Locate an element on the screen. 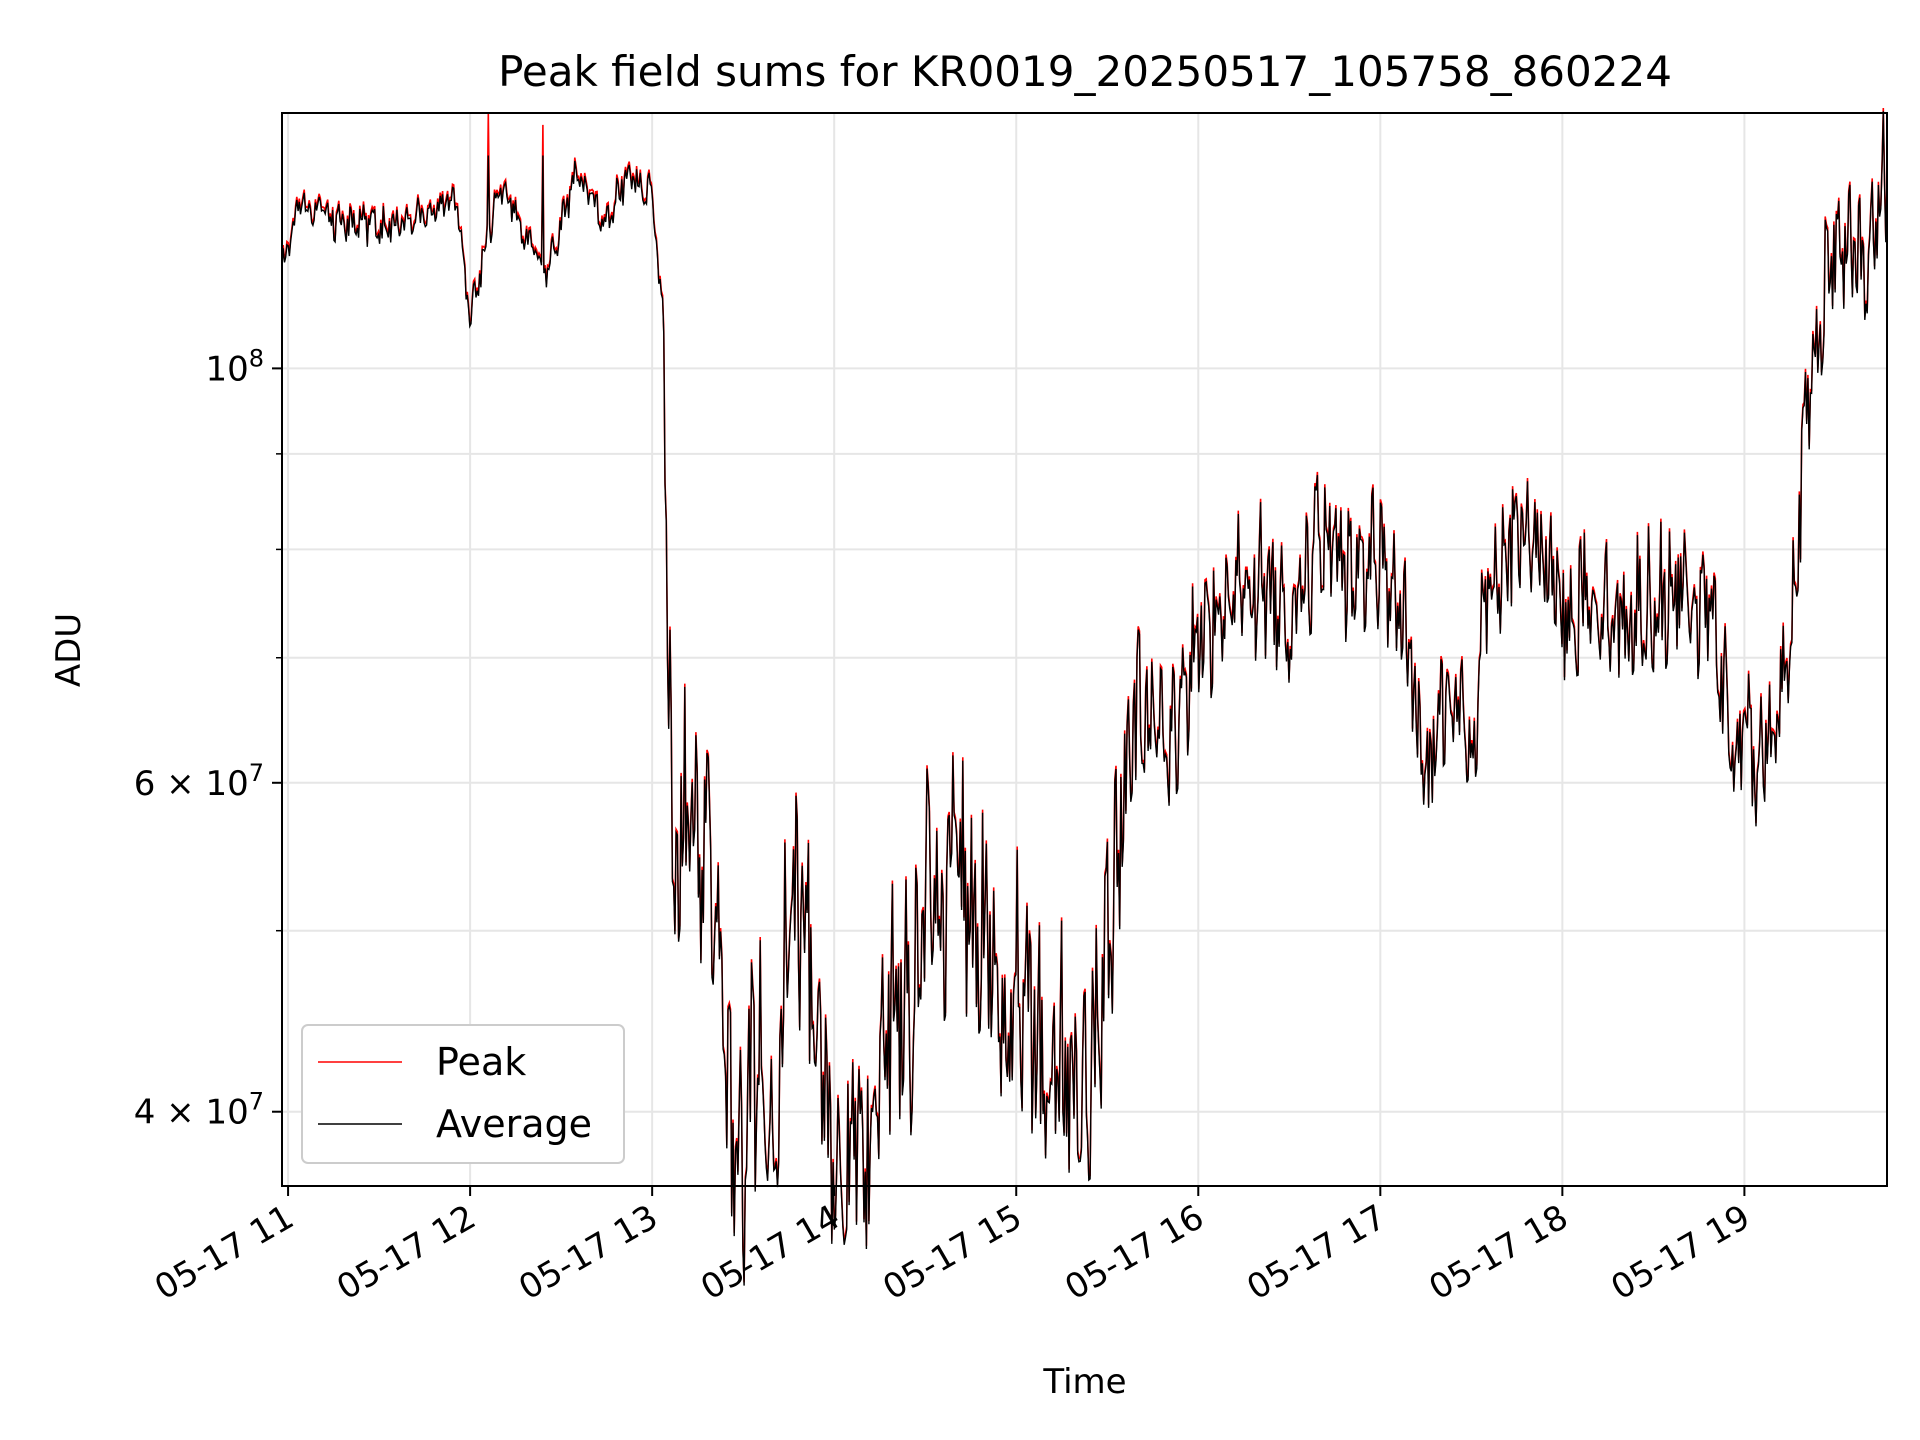  x-axis-label: Time is located at coordinates (1084, 1382).